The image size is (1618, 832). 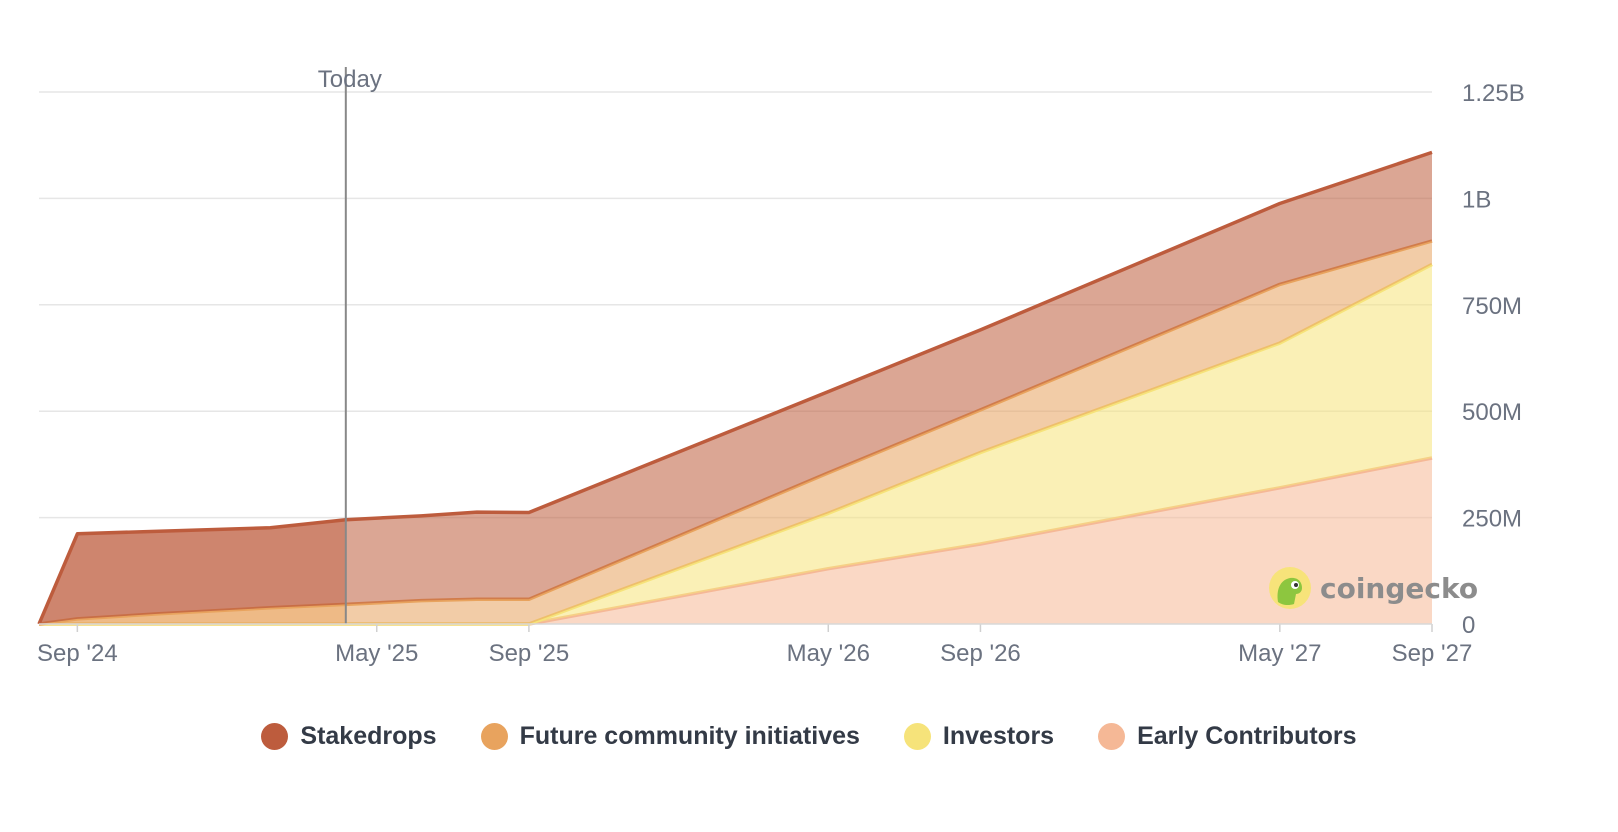 What do you see at coordinates (888, 541) in the screenshot?
I see `area-early-contributors-future` at bounding box center [888, 541].